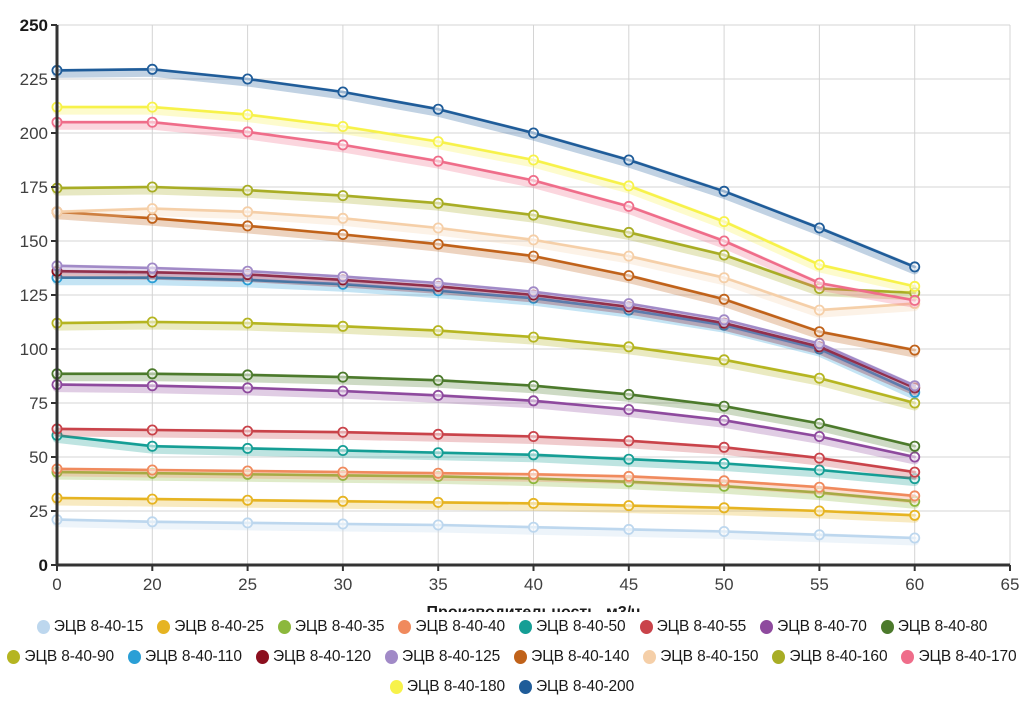 This screenshot has height=716, width=1024. I want to click on y-tick-label: 125, so click(34, 295).